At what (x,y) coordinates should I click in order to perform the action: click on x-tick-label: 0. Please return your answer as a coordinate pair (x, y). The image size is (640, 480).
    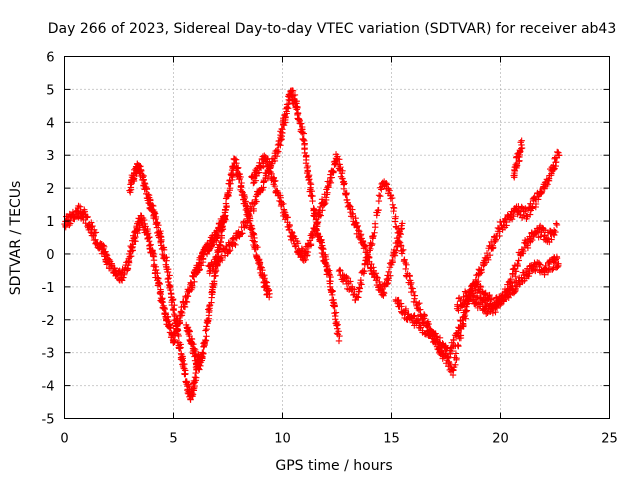
    Looking at the image, I should click on (64, 439).